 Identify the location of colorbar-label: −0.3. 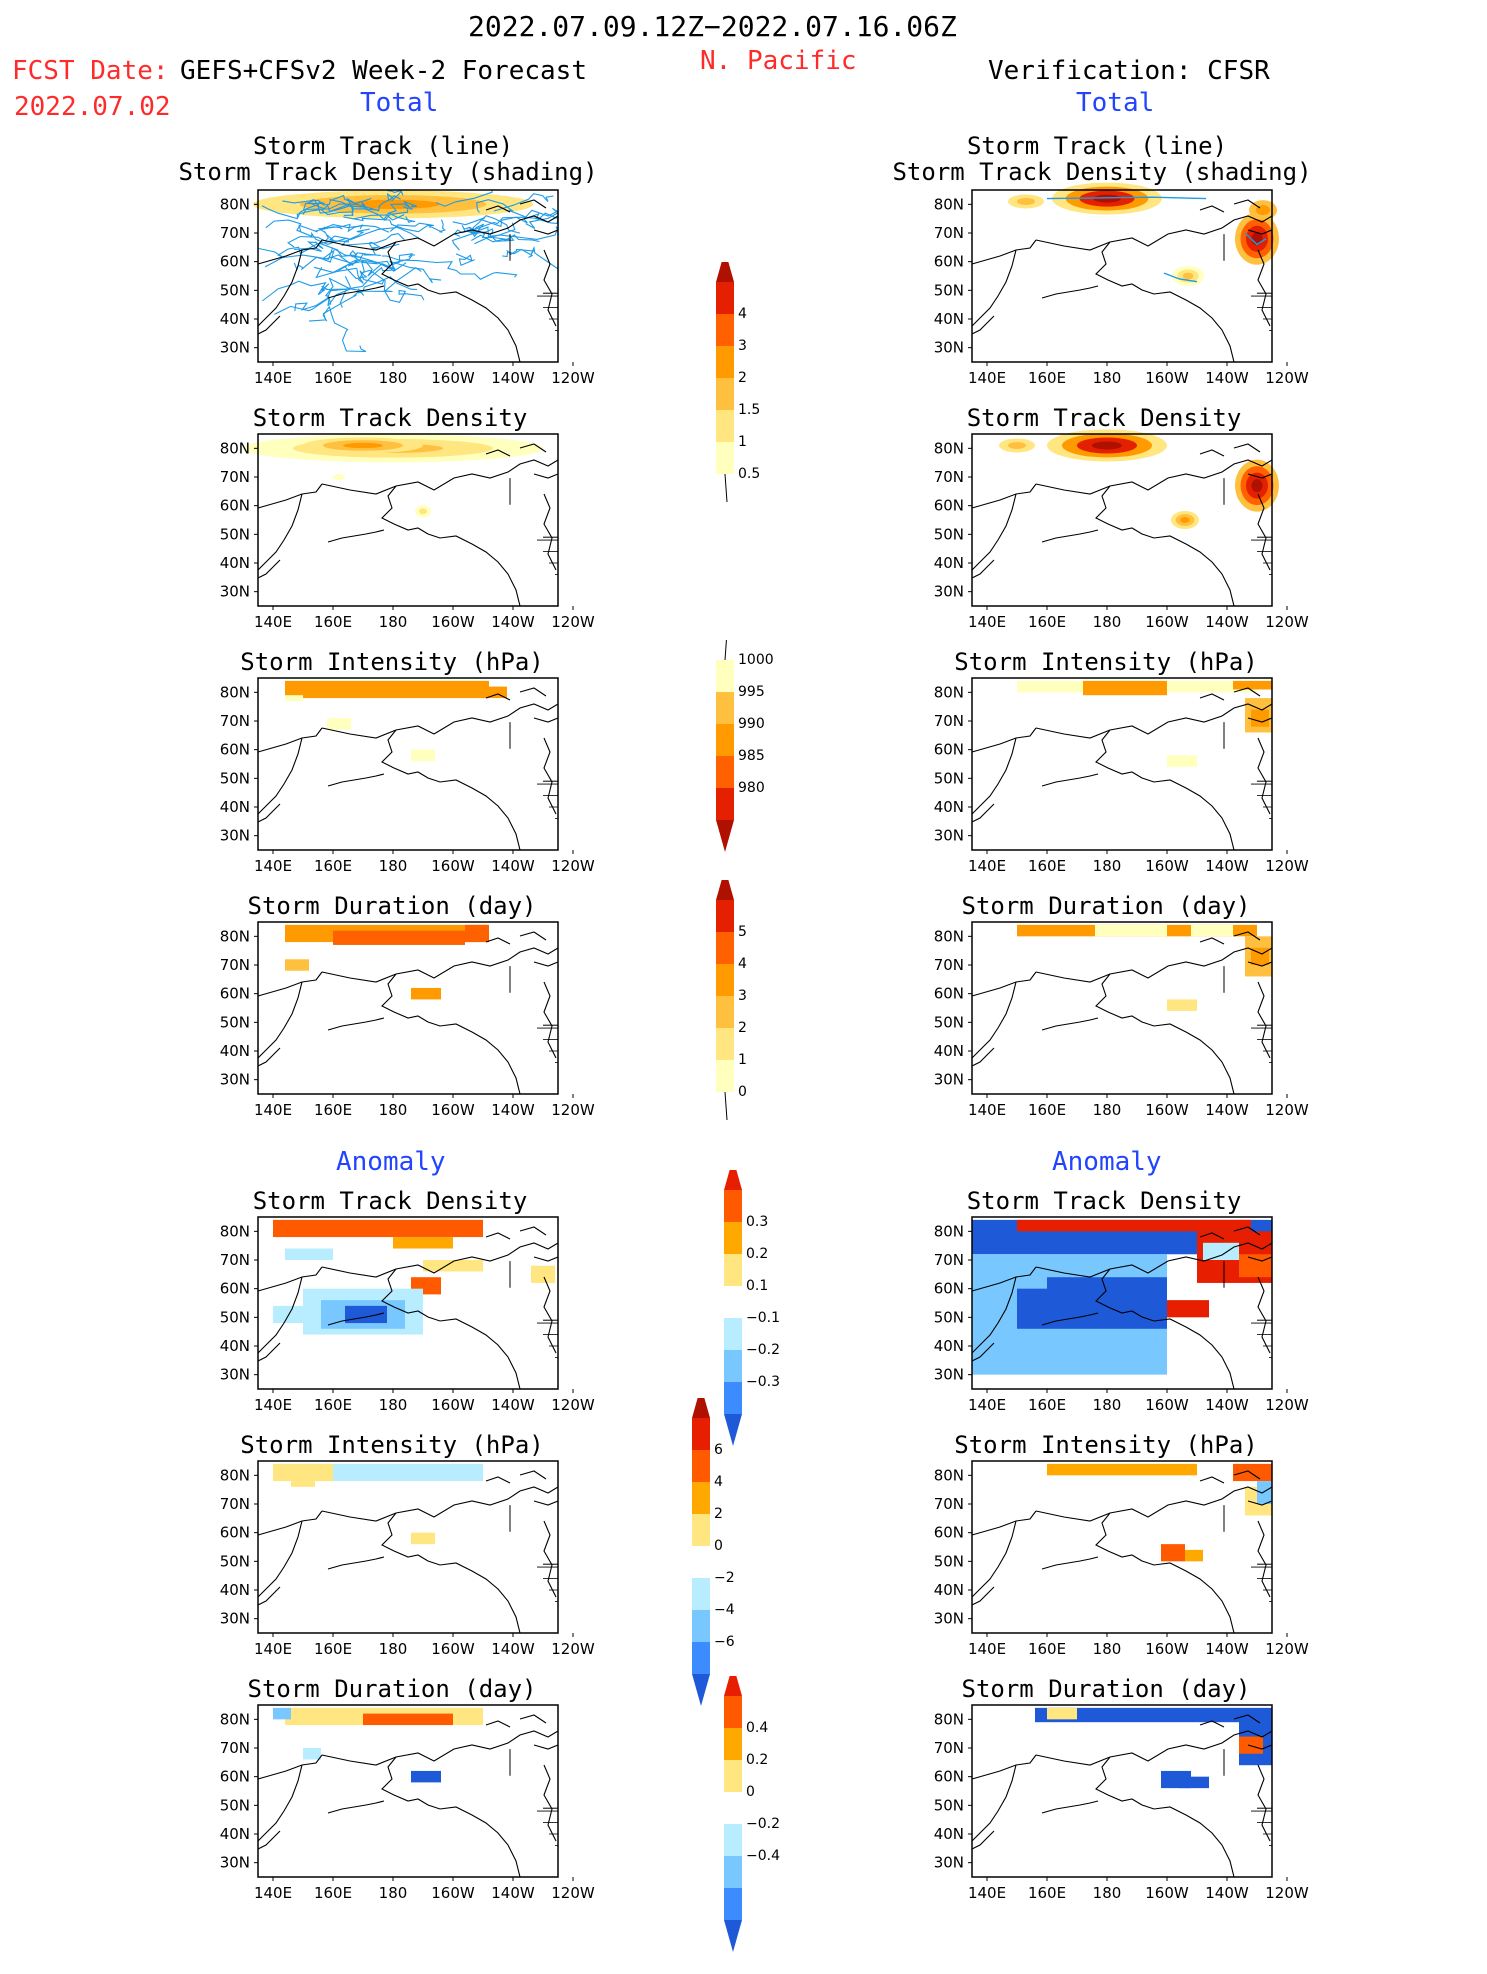
(763, 1382).